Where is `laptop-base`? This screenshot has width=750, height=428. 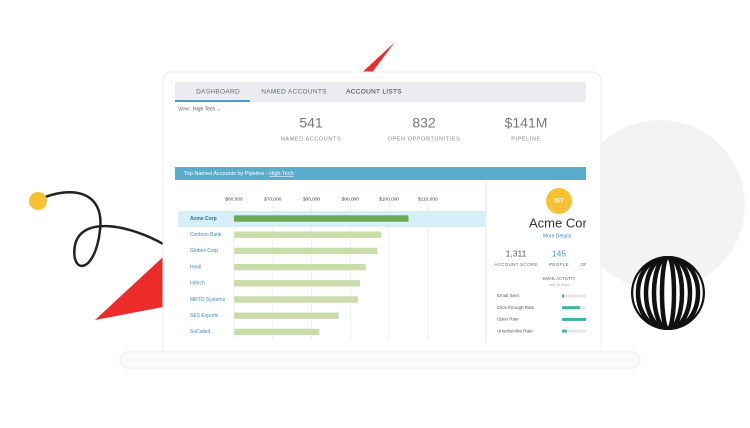
laptop-base is located at coordinates (380, 360).